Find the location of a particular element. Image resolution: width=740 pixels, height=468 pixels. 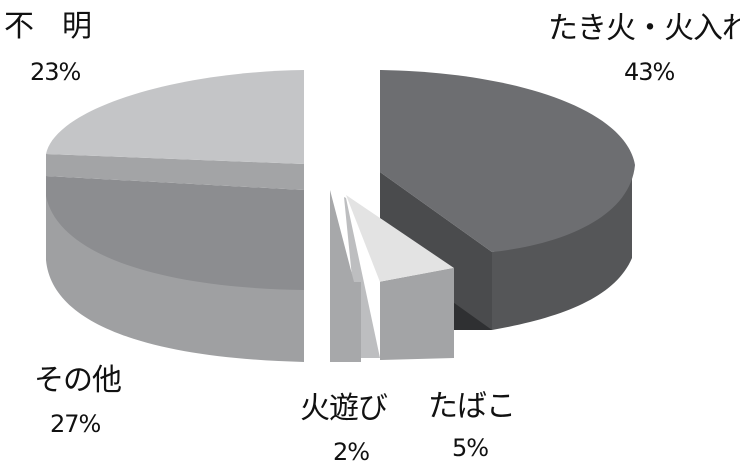

slice-hiasobi-top is located at coordinates (342, 236).